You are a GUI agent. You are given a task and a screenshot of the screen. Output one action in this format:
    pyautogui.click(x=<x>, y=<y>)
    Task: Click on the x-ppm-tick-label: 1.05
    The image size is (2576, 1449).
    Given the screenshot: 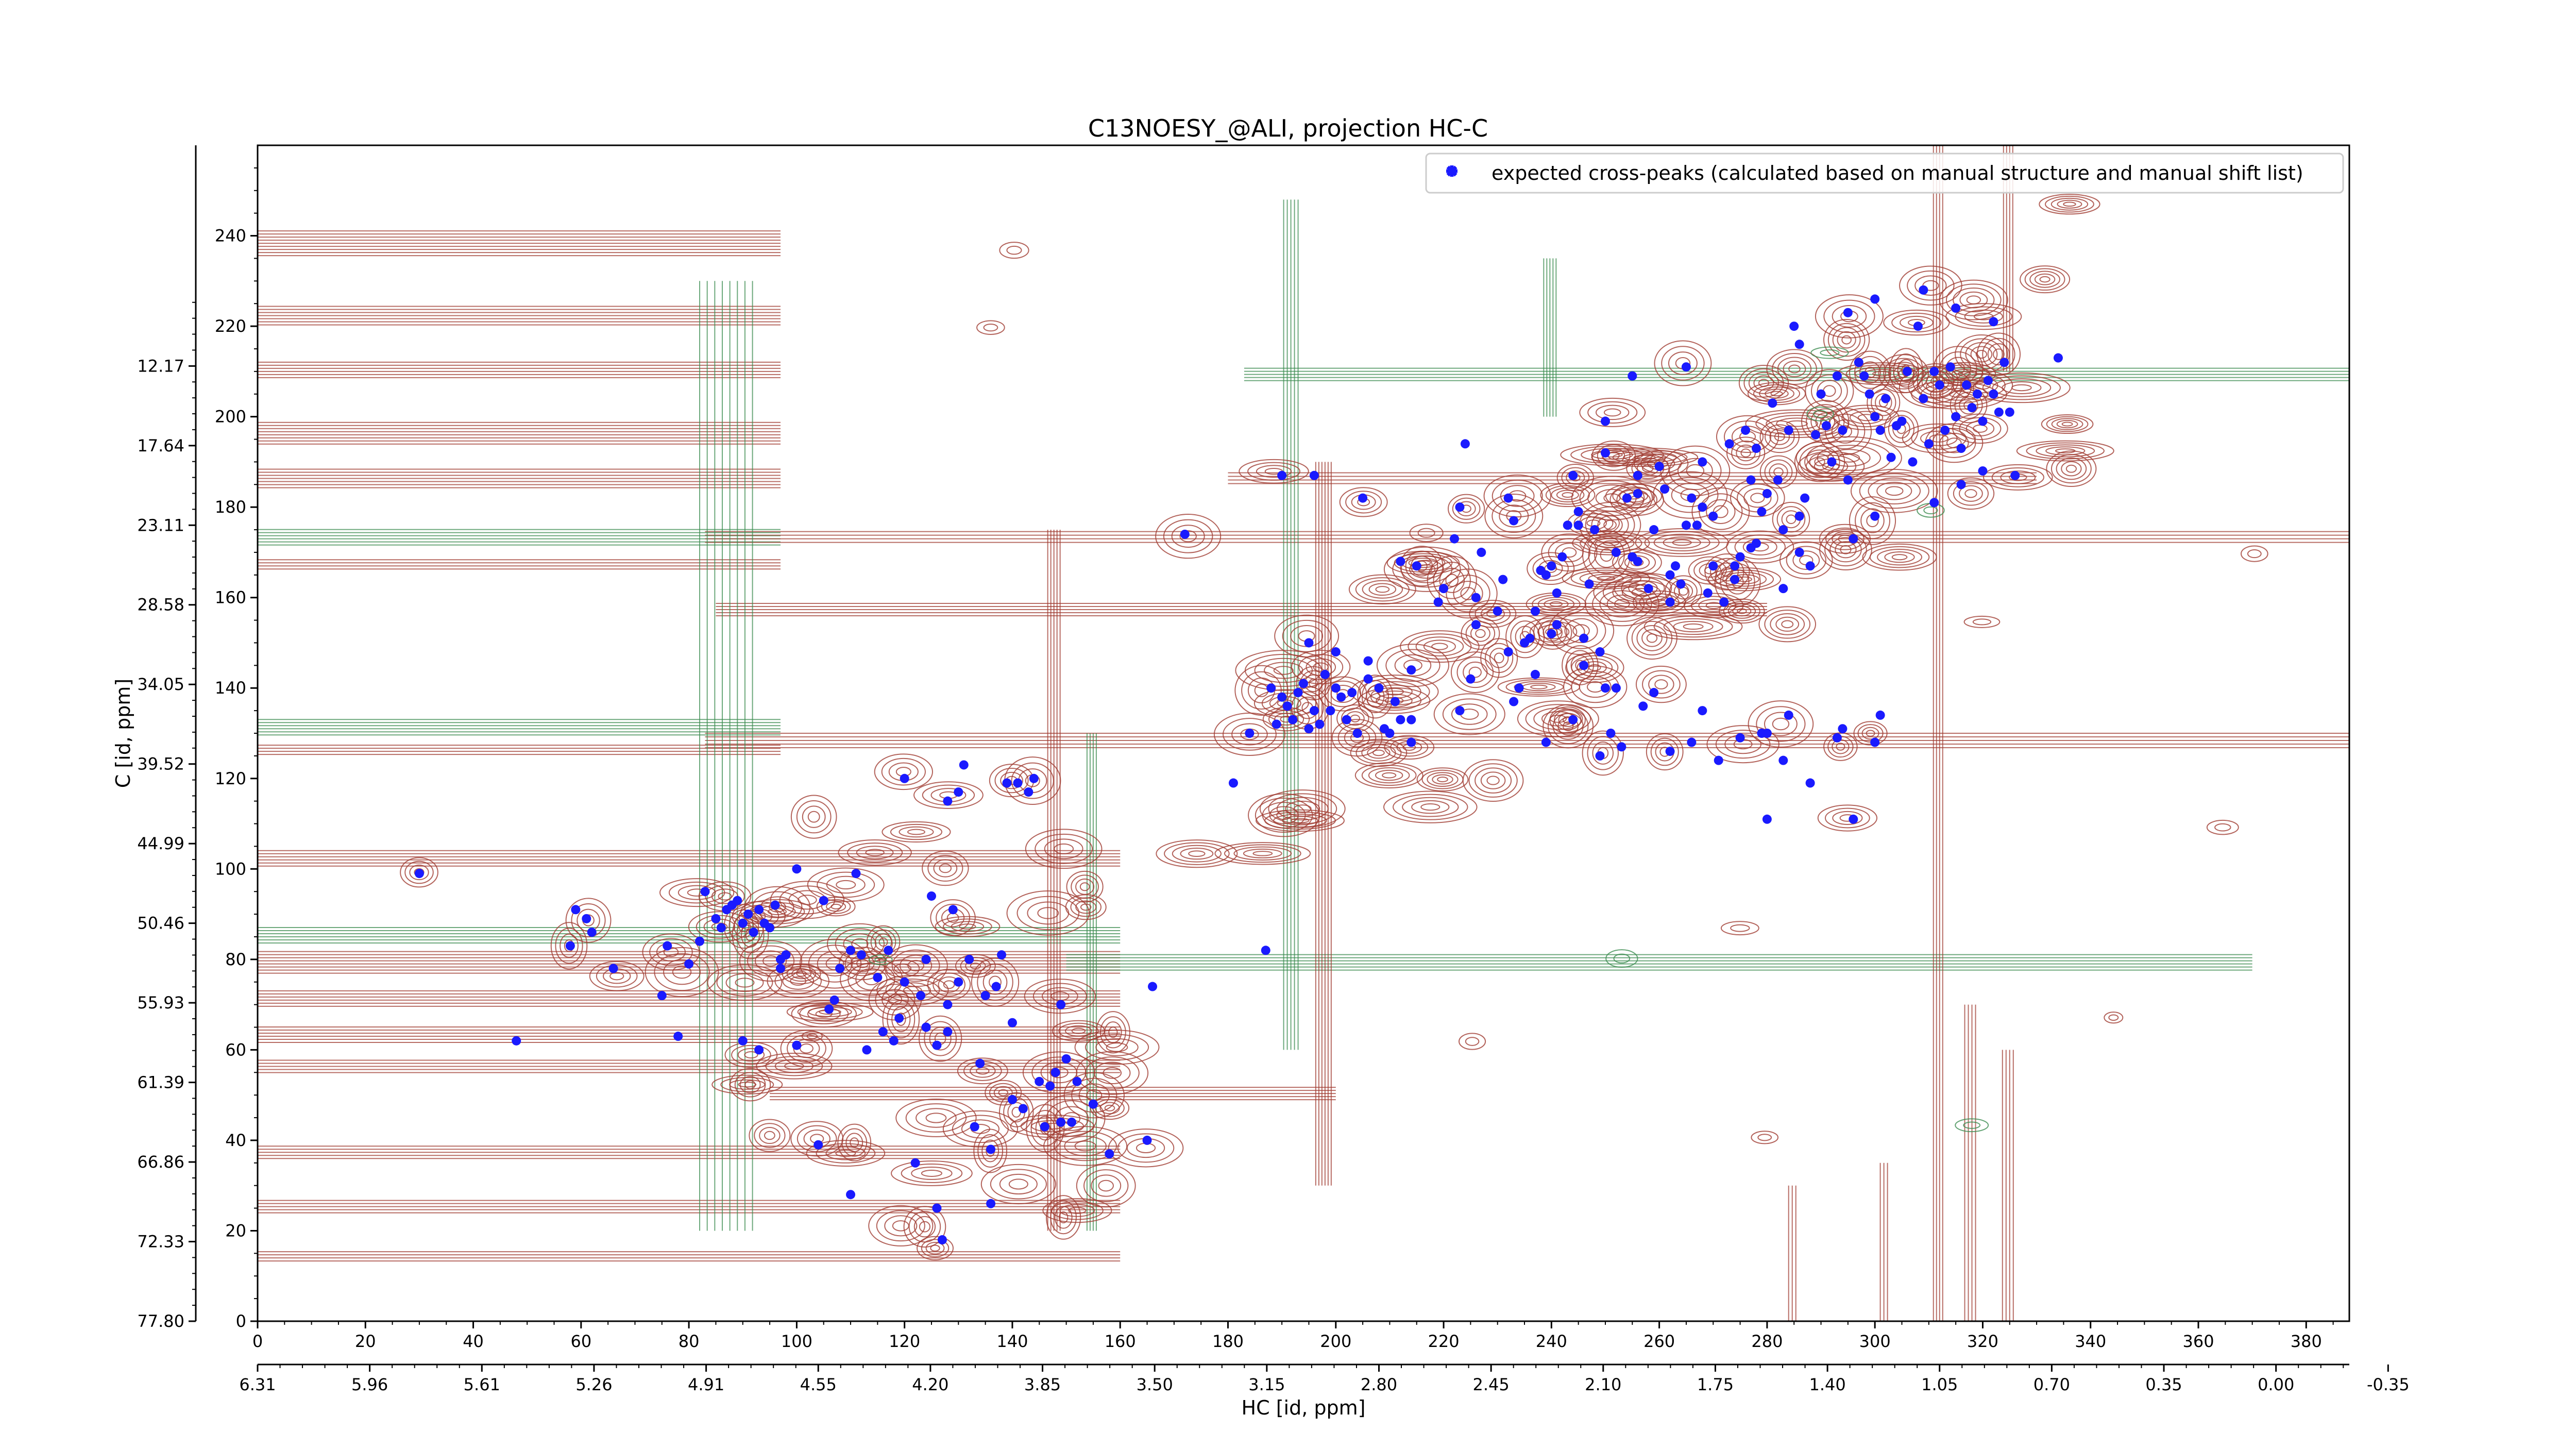 What is the action you would take?
    pyautogui.click(x=1939, y=1384)
    